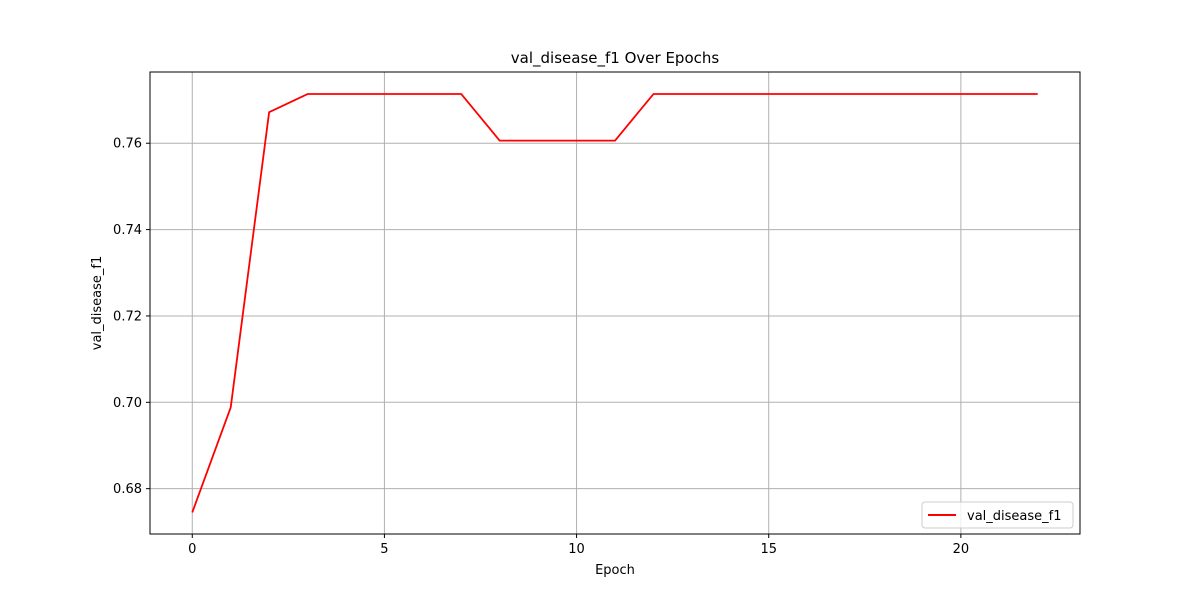  Describe the element at coordinates (127, 144) in the screenshot. I see `y-tick-label: 0.76` at that location.